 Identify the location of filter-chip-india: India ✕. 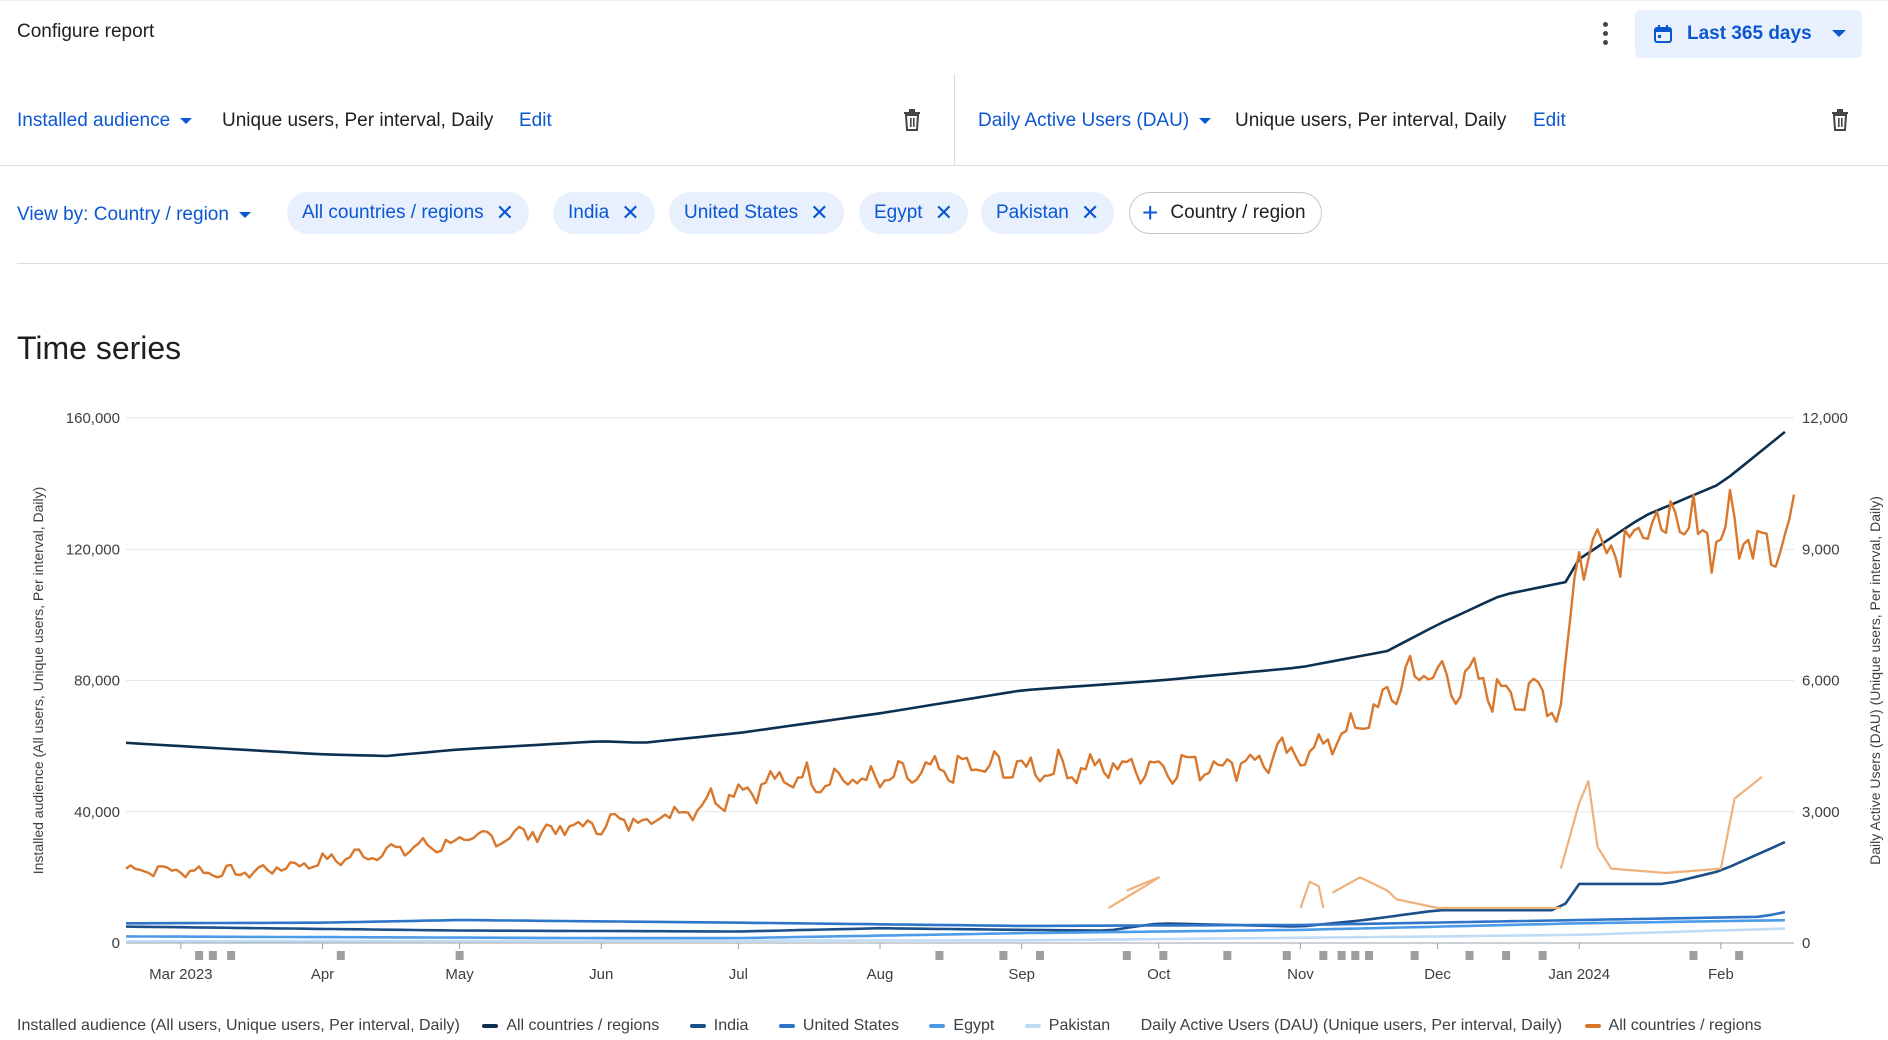
(604, 213).